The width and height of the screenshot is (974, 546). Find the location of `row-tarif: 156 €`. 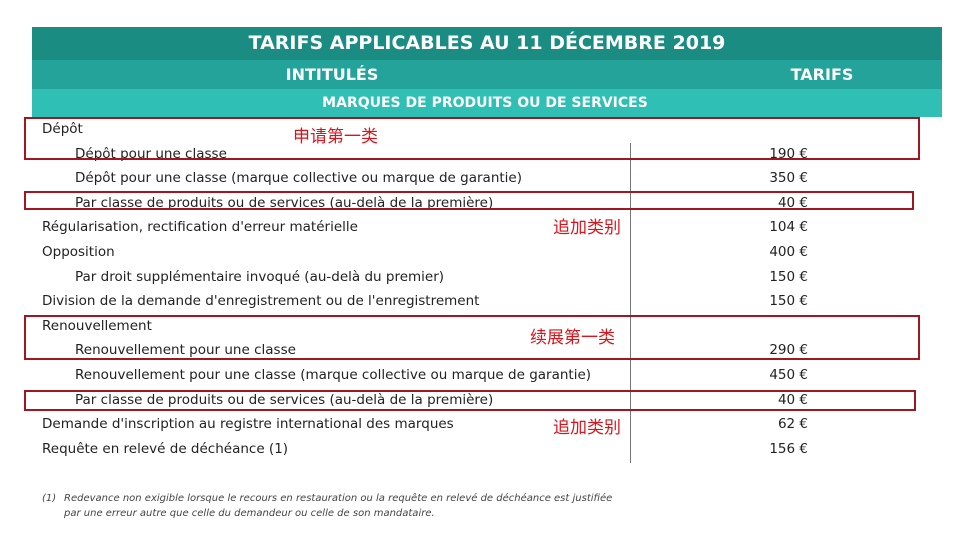

row-tarif: 156 € is located at coordinates (788, 448).